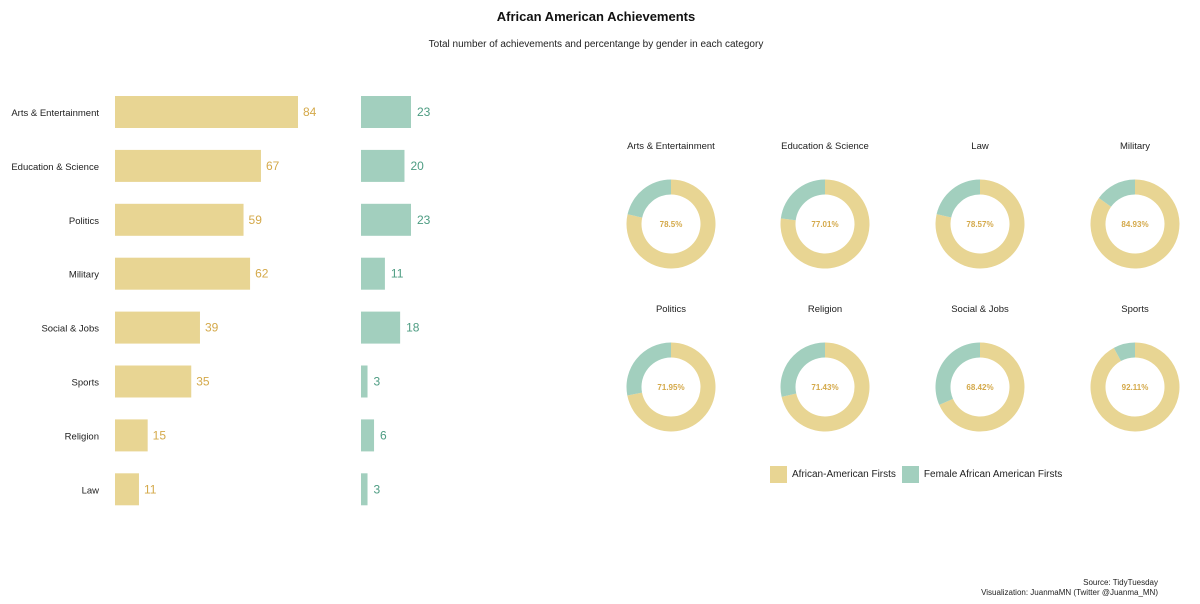 This screenshot has width=1200, height=604. I want to click on slice-african-american-social-and-jobs, so click(982, 387).